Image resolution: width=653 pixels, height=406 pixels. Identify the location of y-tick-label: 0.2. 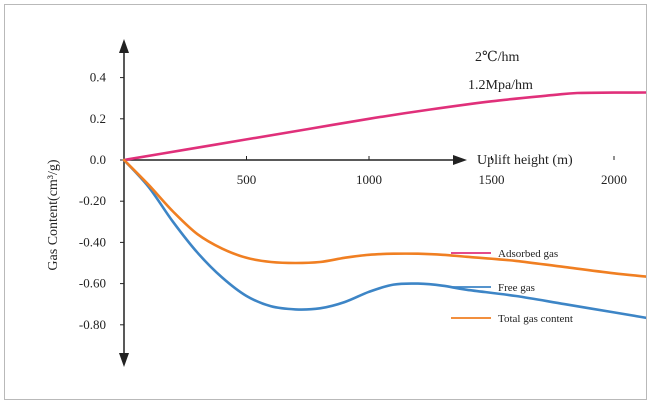
(98, 118).